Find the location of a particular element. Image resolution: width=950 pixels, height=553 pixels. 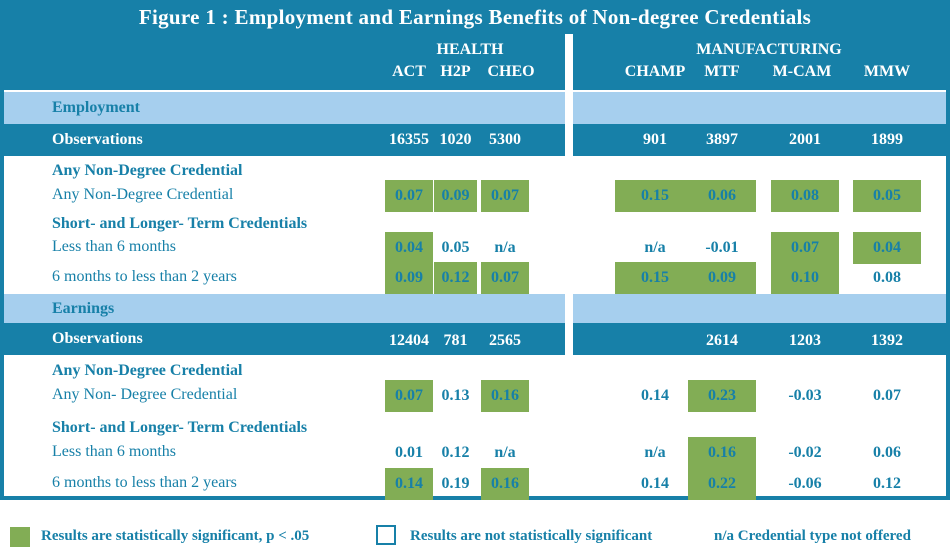

earnings-row-label: Any Non- Degree Credential is located at coordinates (145, 394).